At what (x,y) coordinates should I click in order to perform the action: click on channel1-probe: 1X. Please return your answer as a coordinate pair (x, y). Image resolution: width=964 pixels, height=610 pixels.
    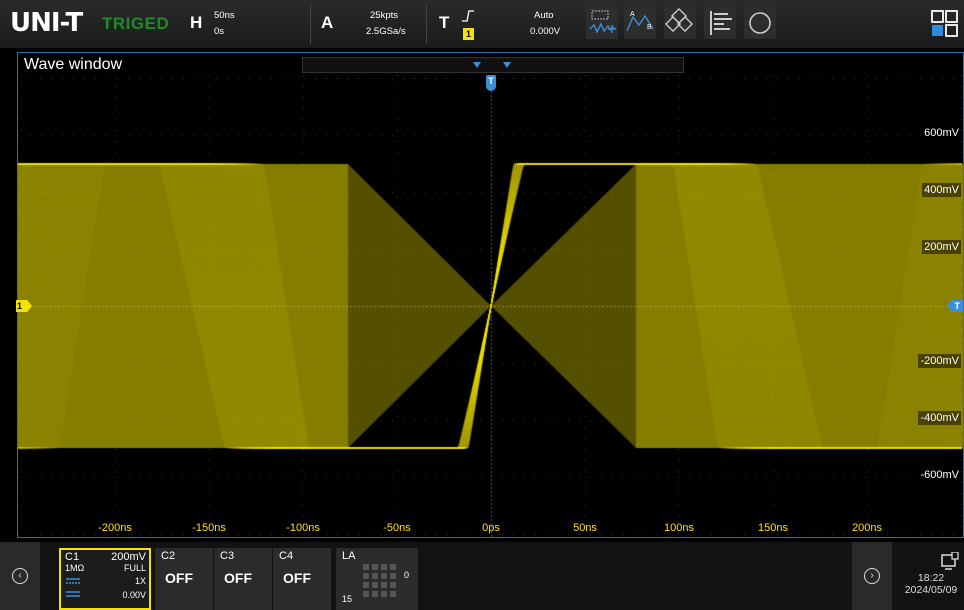
    Looking at the image, I should click on (140, 581).